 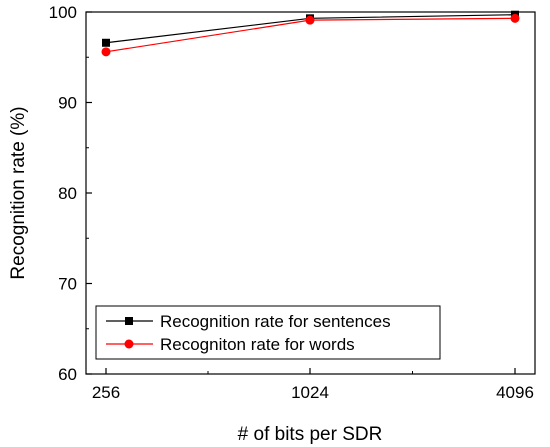 What do you see at coordinates (67, 284) in the screenshot?
I see `y-tick-label: 70` at bounding box center [67, 284].